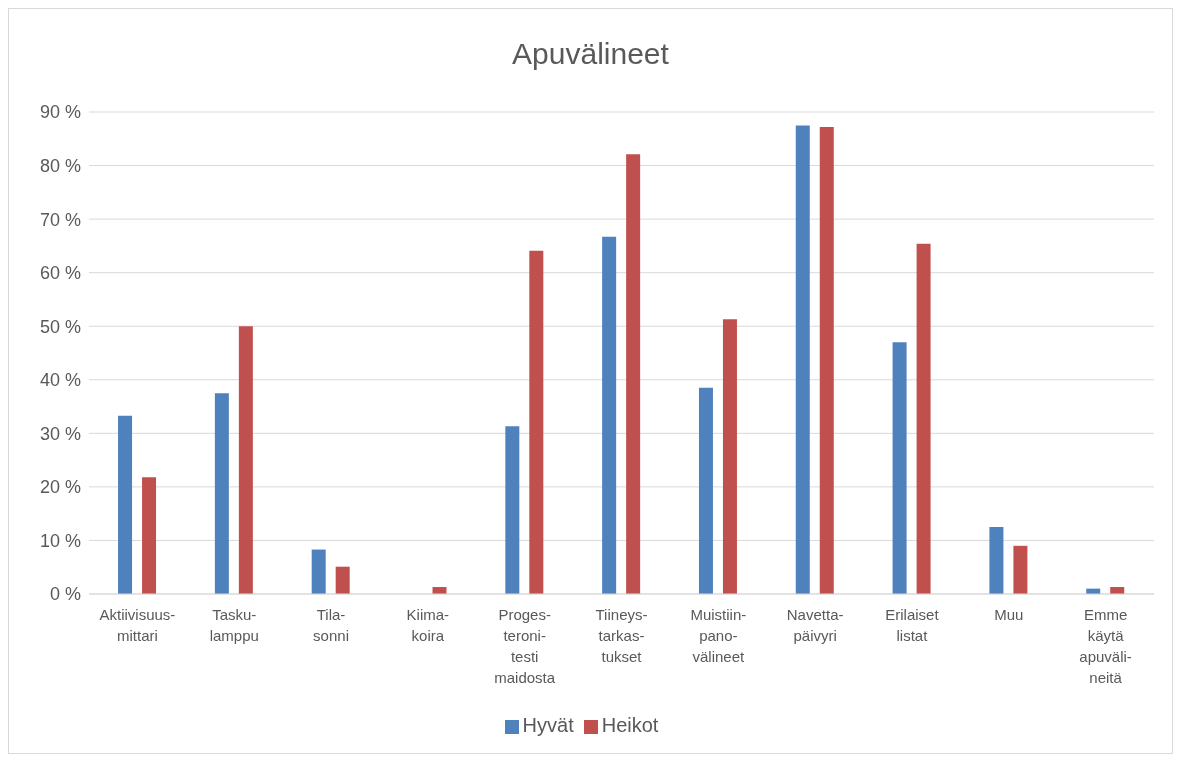 This screenshot has height=762, width=1181. What do you see at coordinates (815, 625) in the screenshot?
I see `x-tick-label: Navetta- päivyri` at bounding box center [815, 625].